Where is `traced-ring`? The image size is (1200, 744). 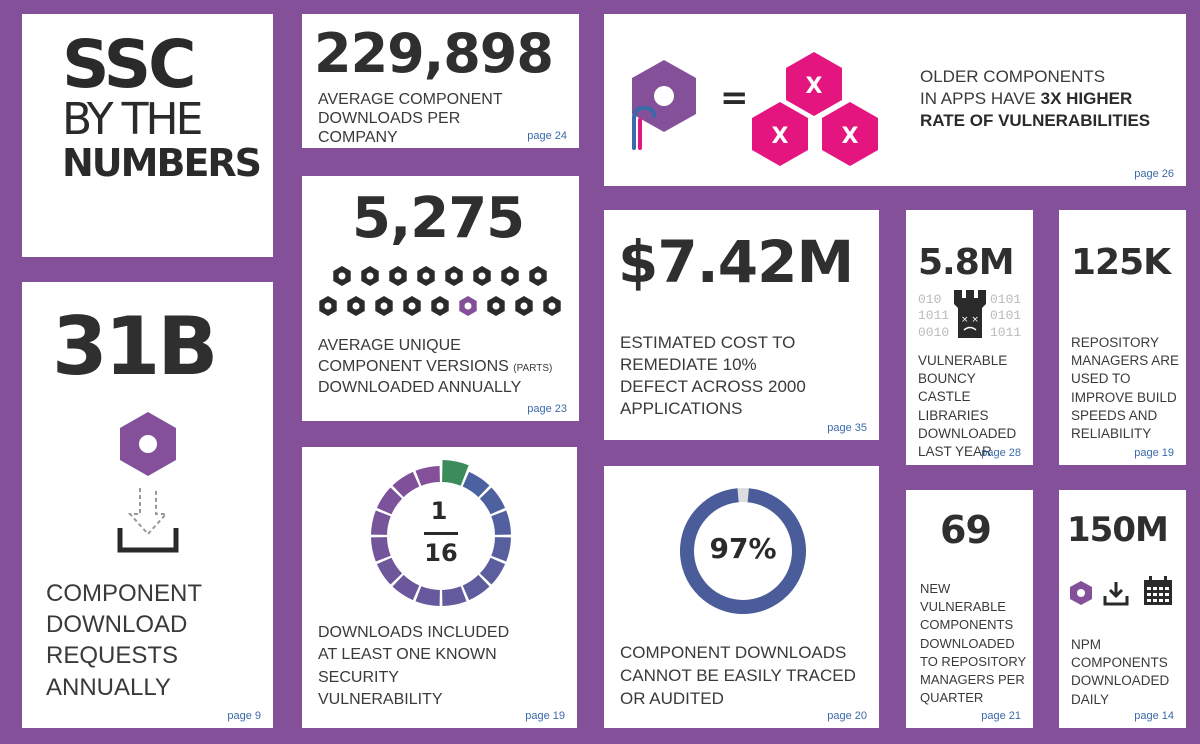 traced-ring is located at coordinates (743, 551).